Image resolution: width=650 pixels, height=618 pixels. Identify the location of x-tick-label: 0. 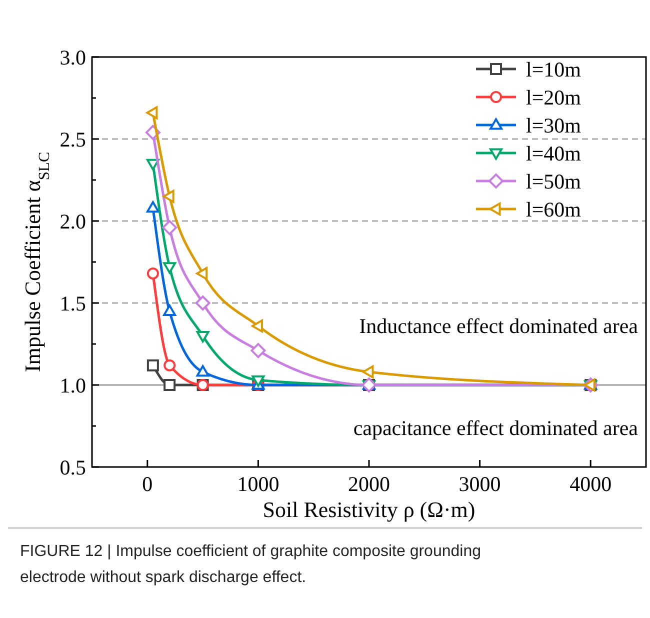
(147, 484).